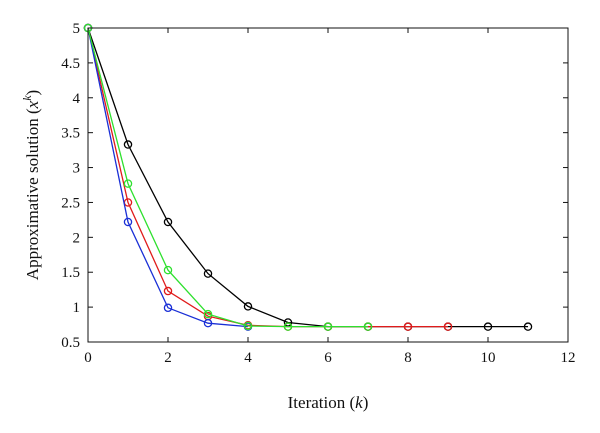 The image size is (600, 433). I want to click on y-tick-label: 3, so click(77, 169).